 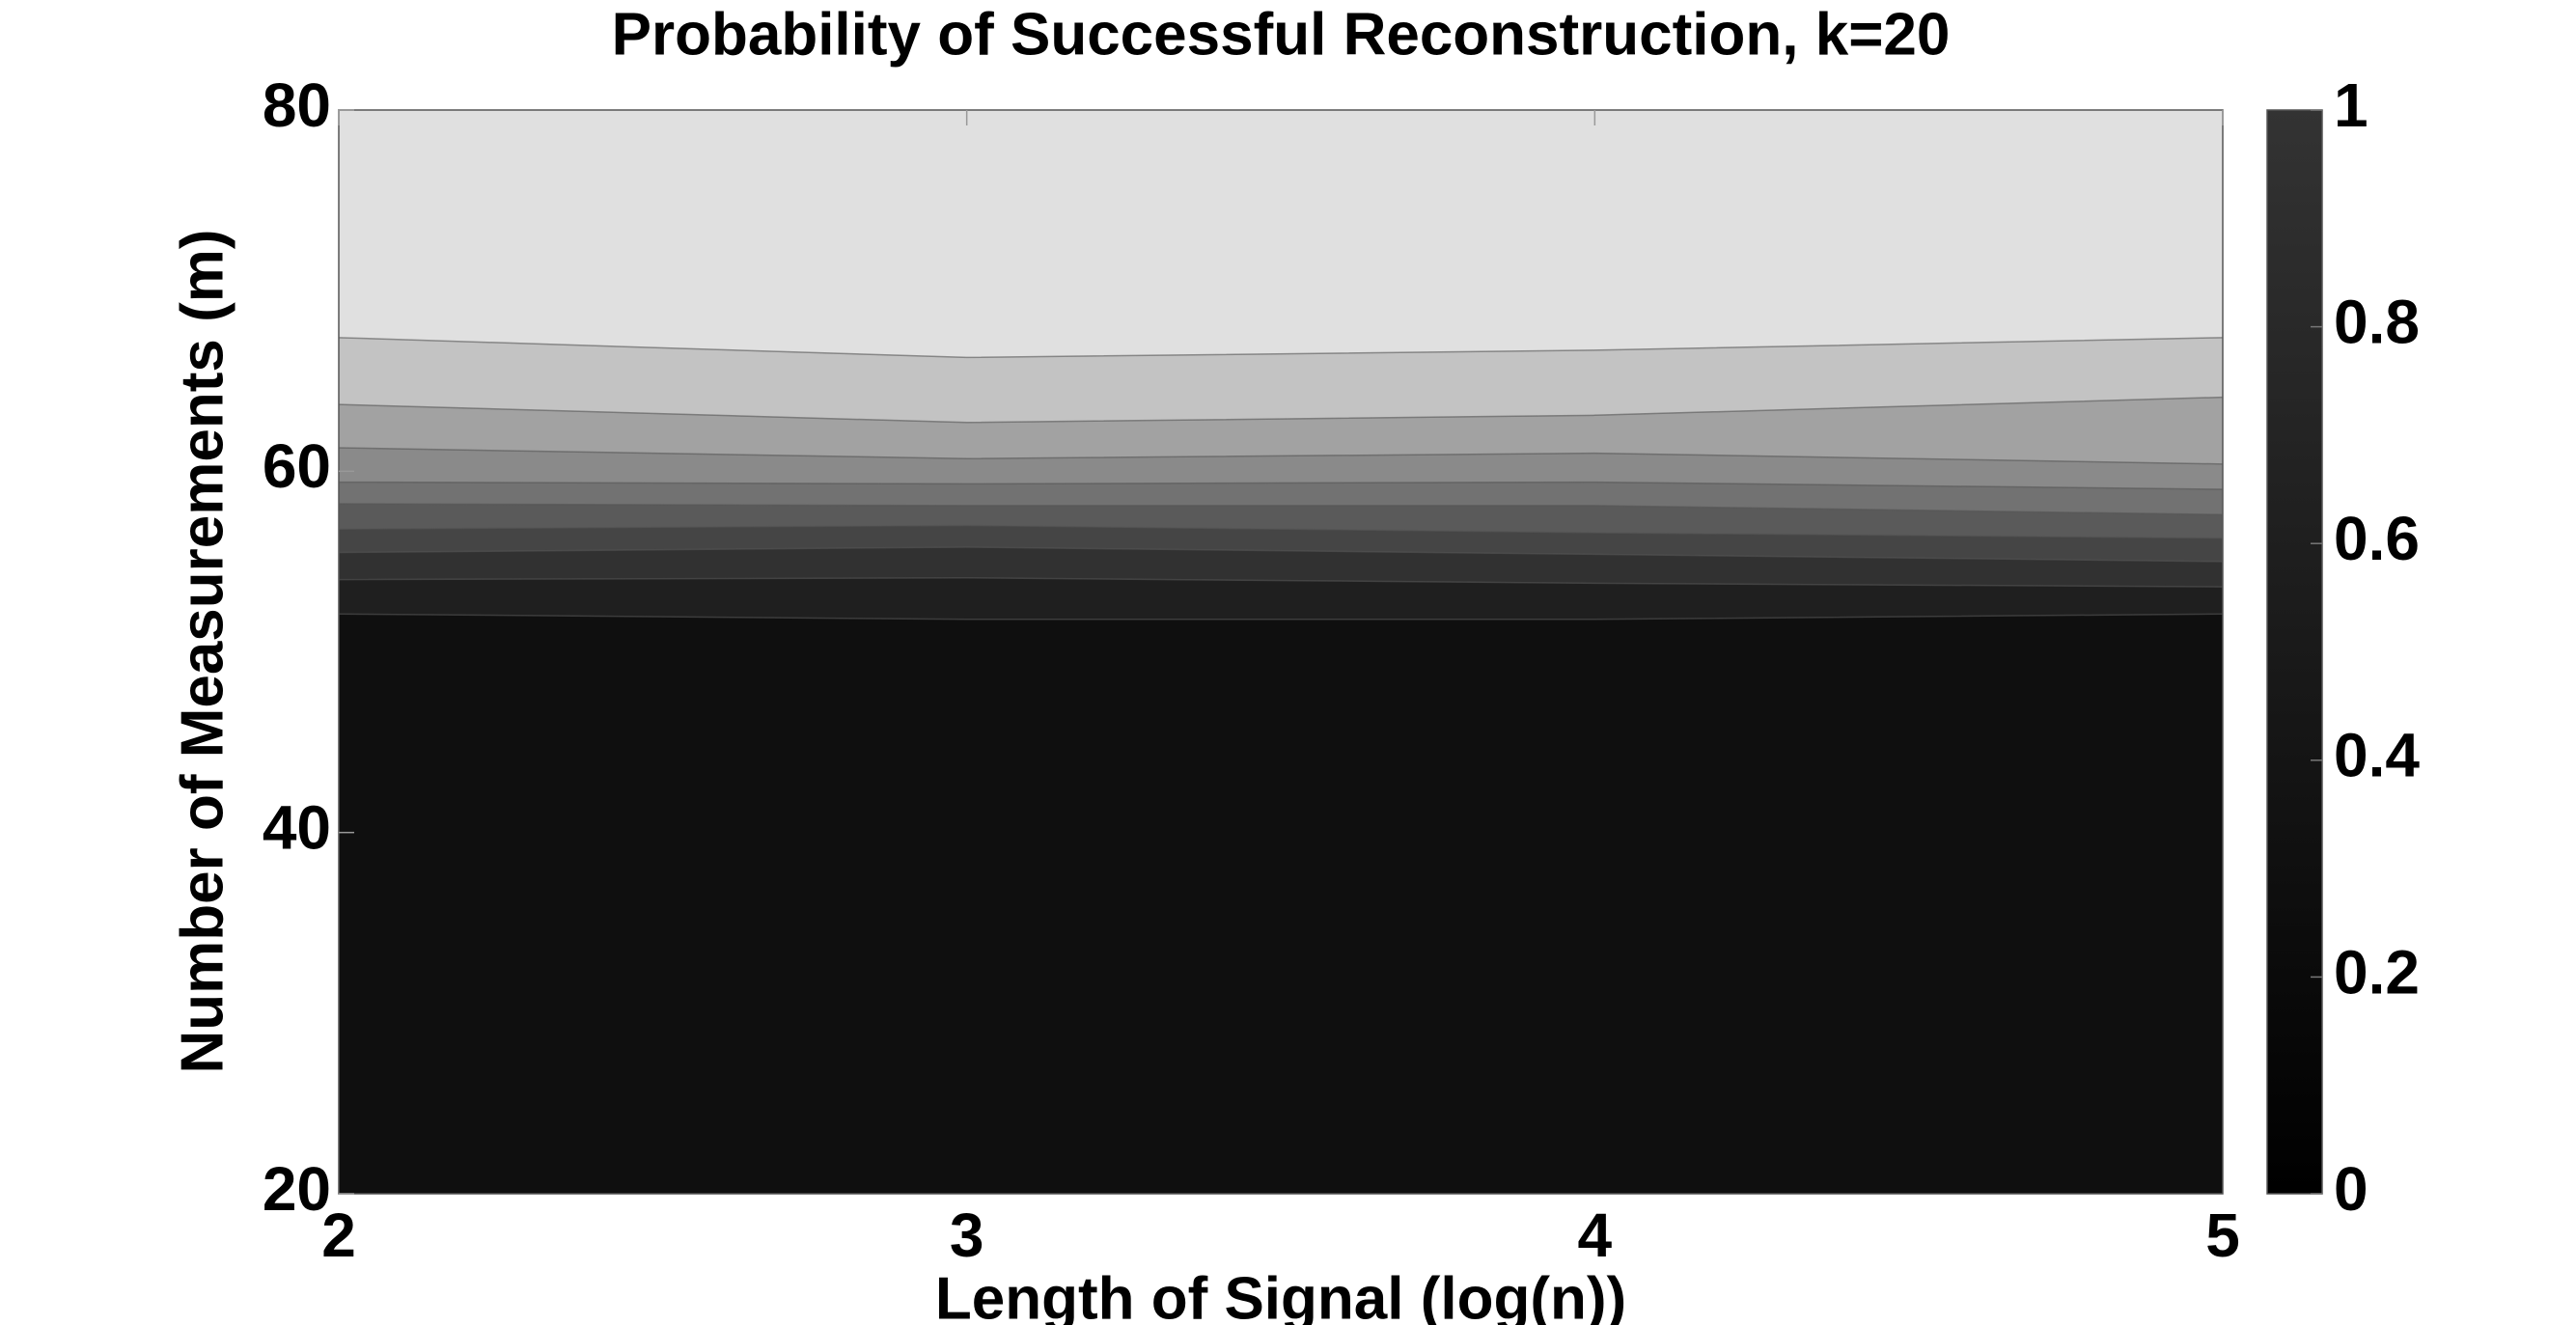 I want to click on x-axis-label: Length of Signal (log(n)), so click(x=1280, y=1295).